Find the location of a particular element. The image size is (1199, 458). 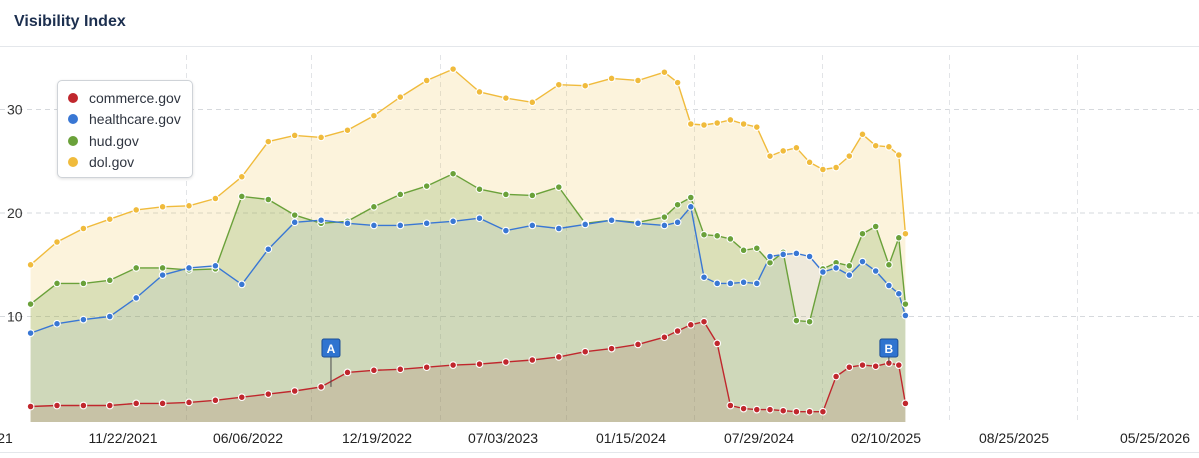

legend-label: hud.gov is located at coordinates (114, 140).